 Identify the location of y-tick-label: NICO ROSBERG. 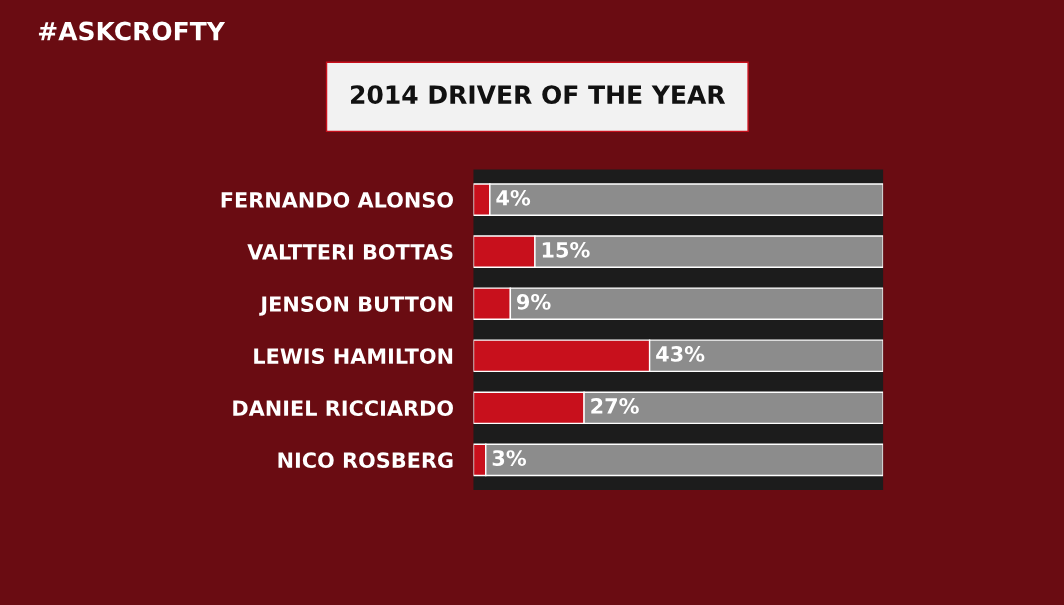
(365, 460).